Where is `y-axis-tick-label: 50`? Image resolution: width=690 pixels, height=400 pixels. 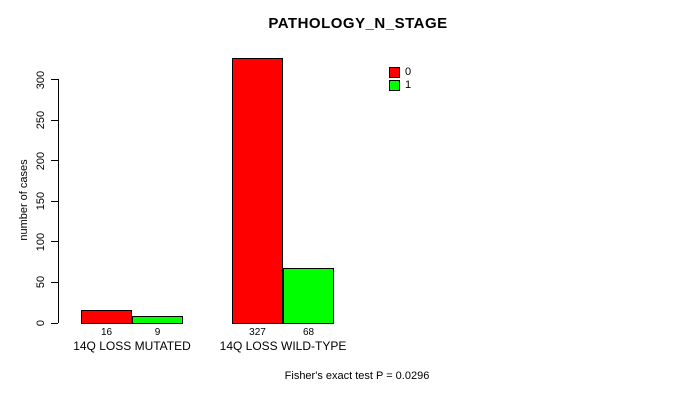
y-axis-tick-label: 50 is located at coordinates (41, 282).